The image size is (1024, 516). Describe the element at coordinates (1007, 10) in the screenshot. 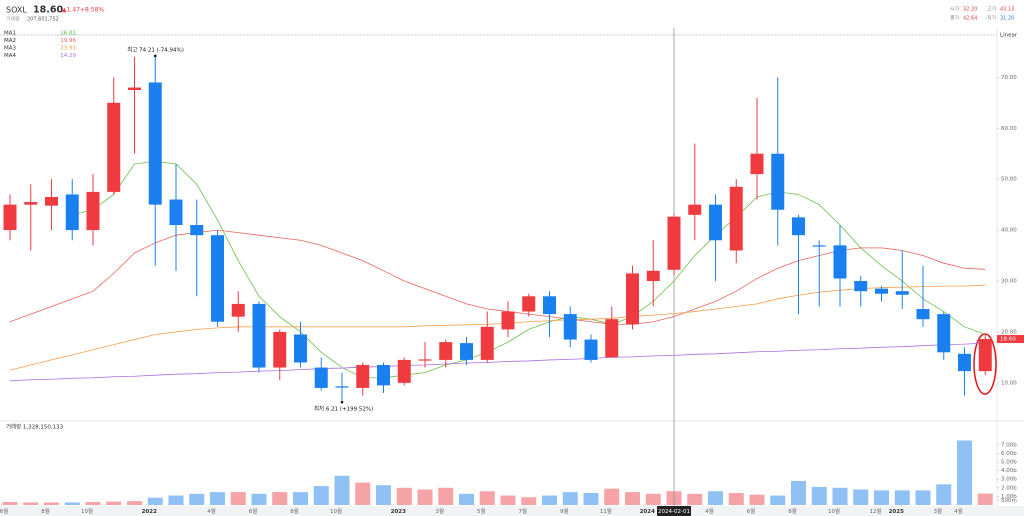

I see `ohlc-value: 43.13` at that location.